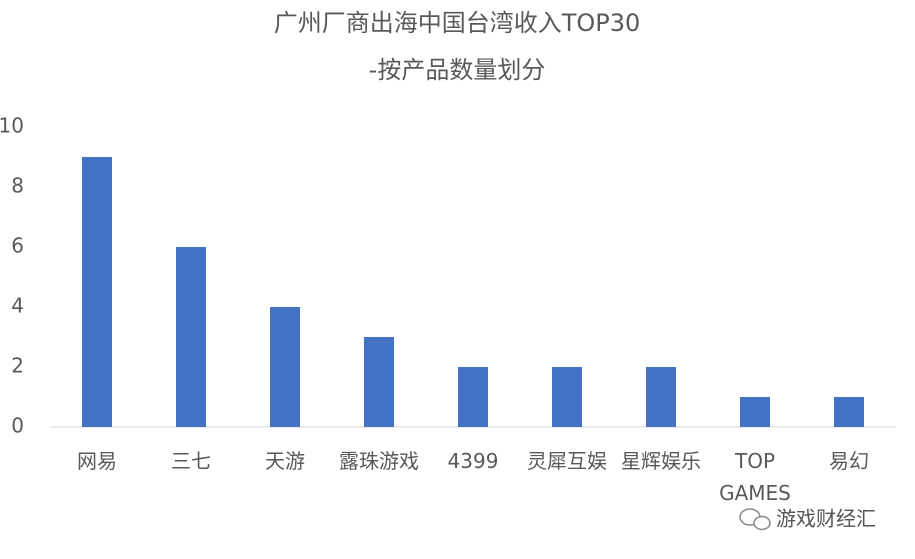 Image resolution: width=915 pixels, height=559 pixels. I want to click on watermark: 游戏财经汇, so click(826, 519).